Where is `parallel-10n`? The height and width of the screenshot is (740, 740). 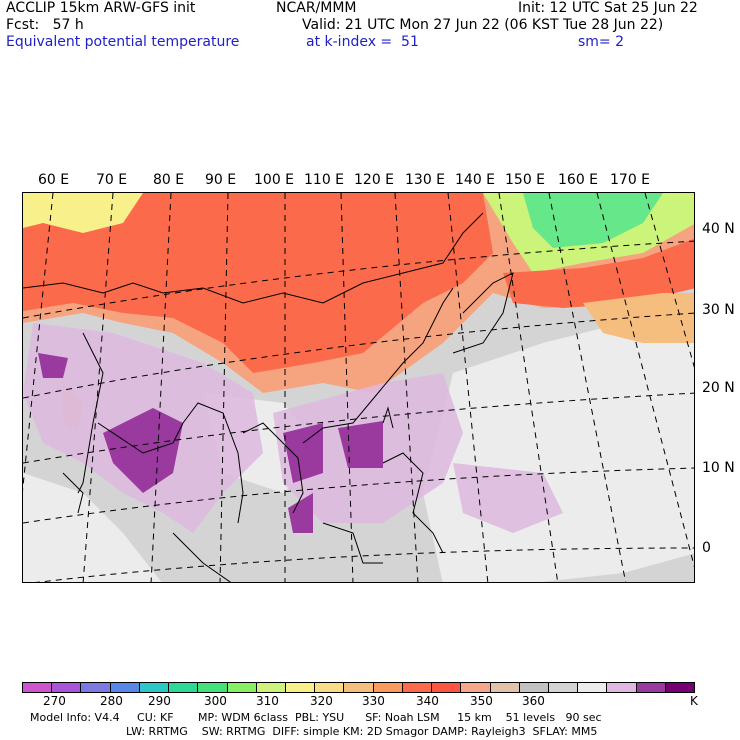
parallel-10n is located at coordinates (358, 495).